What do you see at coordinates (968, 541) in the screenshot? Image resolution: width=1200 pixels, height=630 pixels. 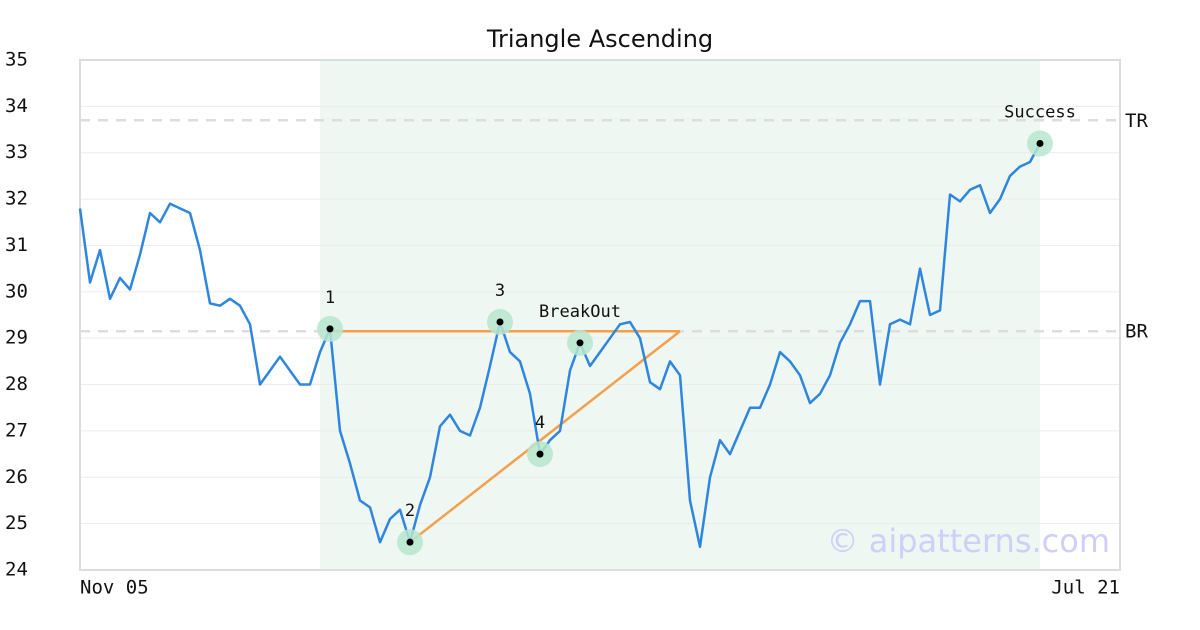 I see `watermark: © aipatterns.com` at bounding box center [968, 541].